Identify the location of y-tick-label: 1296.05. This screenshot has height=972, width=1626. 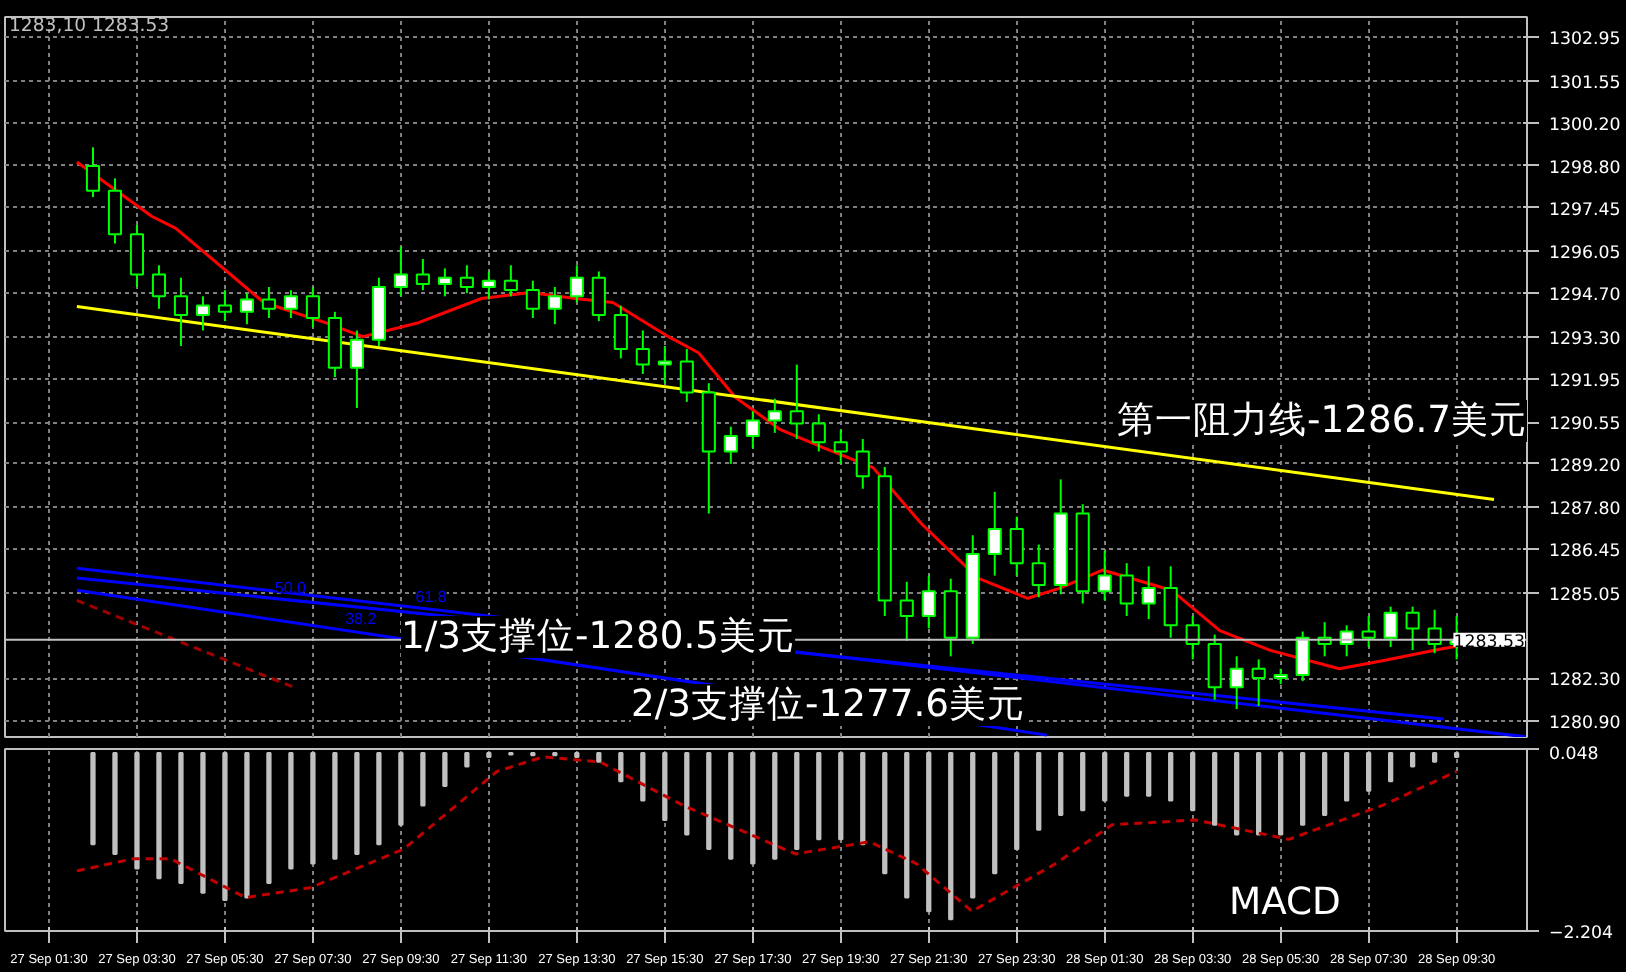
(1585, 254).